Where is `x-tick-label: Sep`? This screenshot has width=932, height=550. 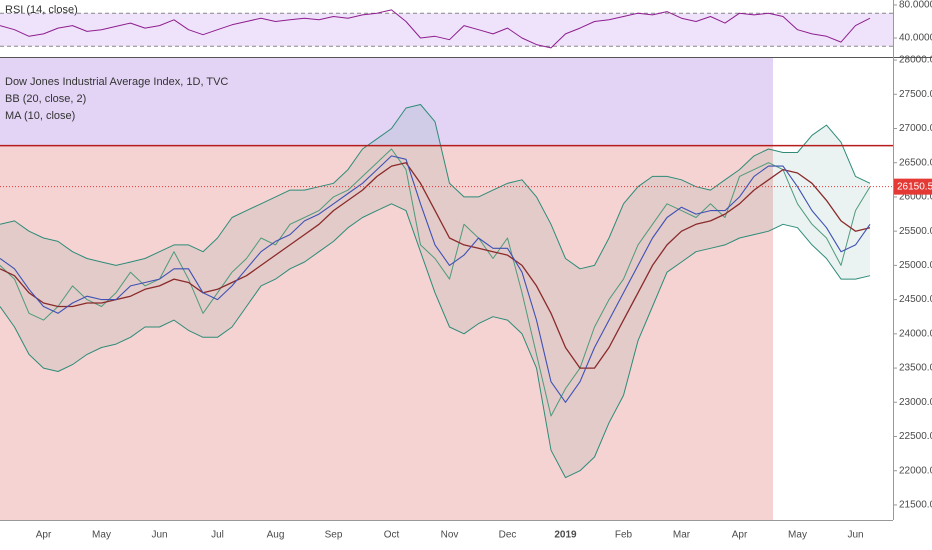 x-tick-label: Sep is located at coordinates (334, 535).